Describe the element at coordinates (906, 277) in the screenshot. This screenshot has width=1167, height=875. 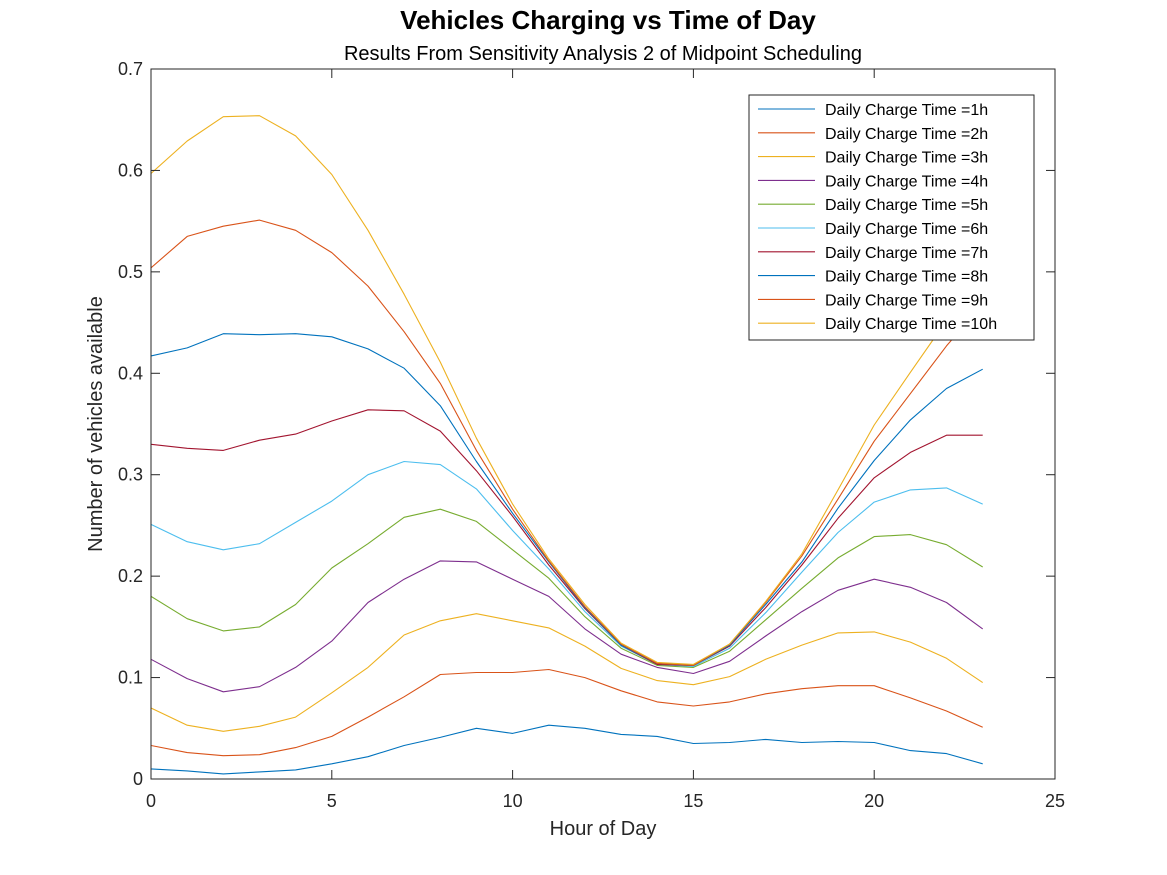
I see `legend-entry-label: Daily Charge Time =8h` at that location.